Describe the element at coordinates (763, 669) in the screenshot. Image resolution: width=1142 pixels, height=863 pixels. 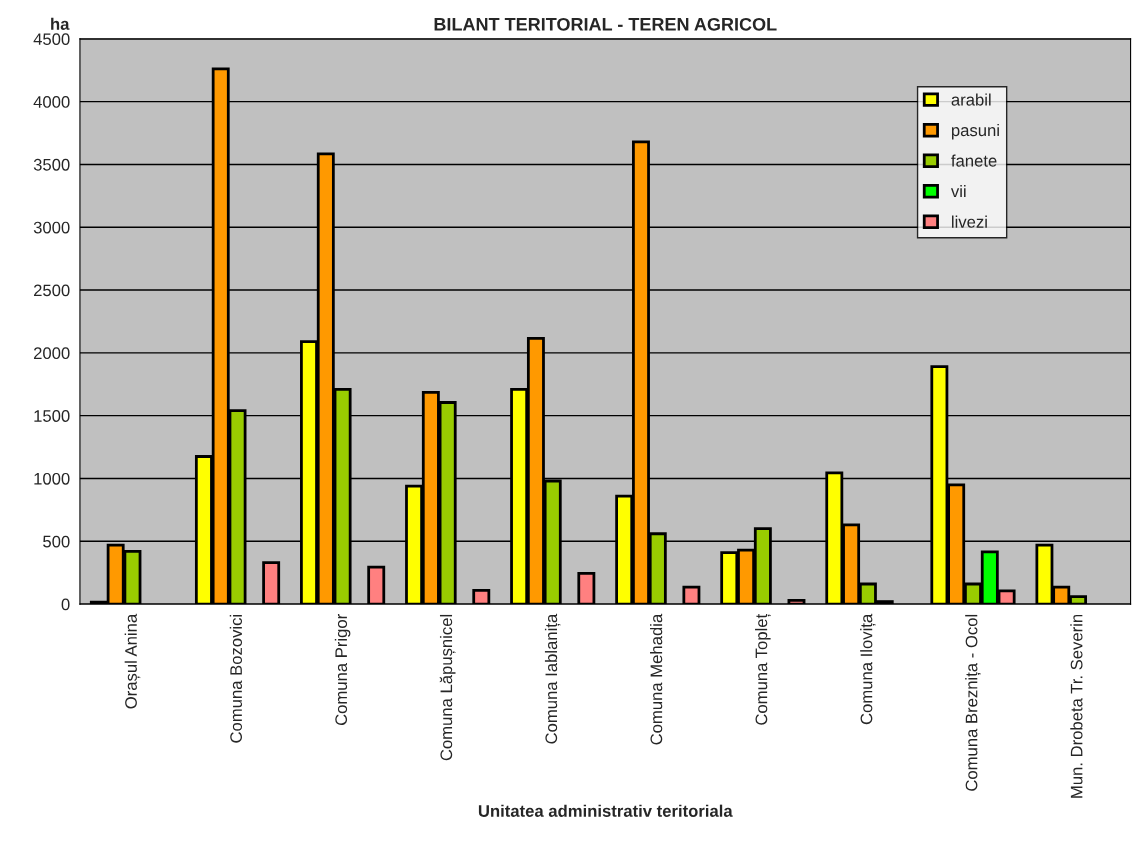
I see `x-tick-label: Comuna Topleț` at that location.